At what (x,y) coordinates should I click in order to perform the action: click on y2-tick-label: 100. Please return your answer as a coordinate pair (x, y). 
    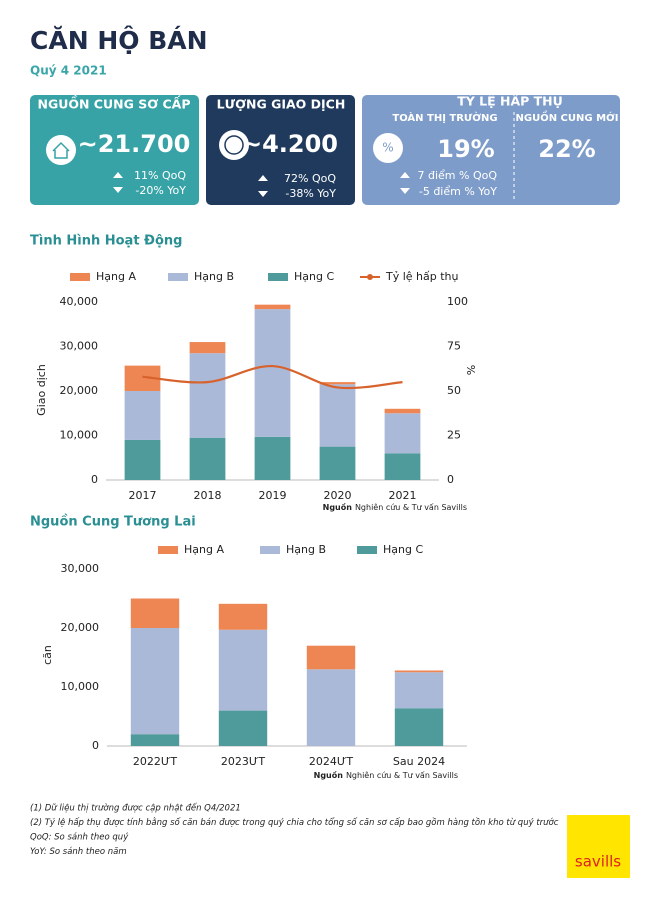
    Looking at the image, I should click on (457, 301).